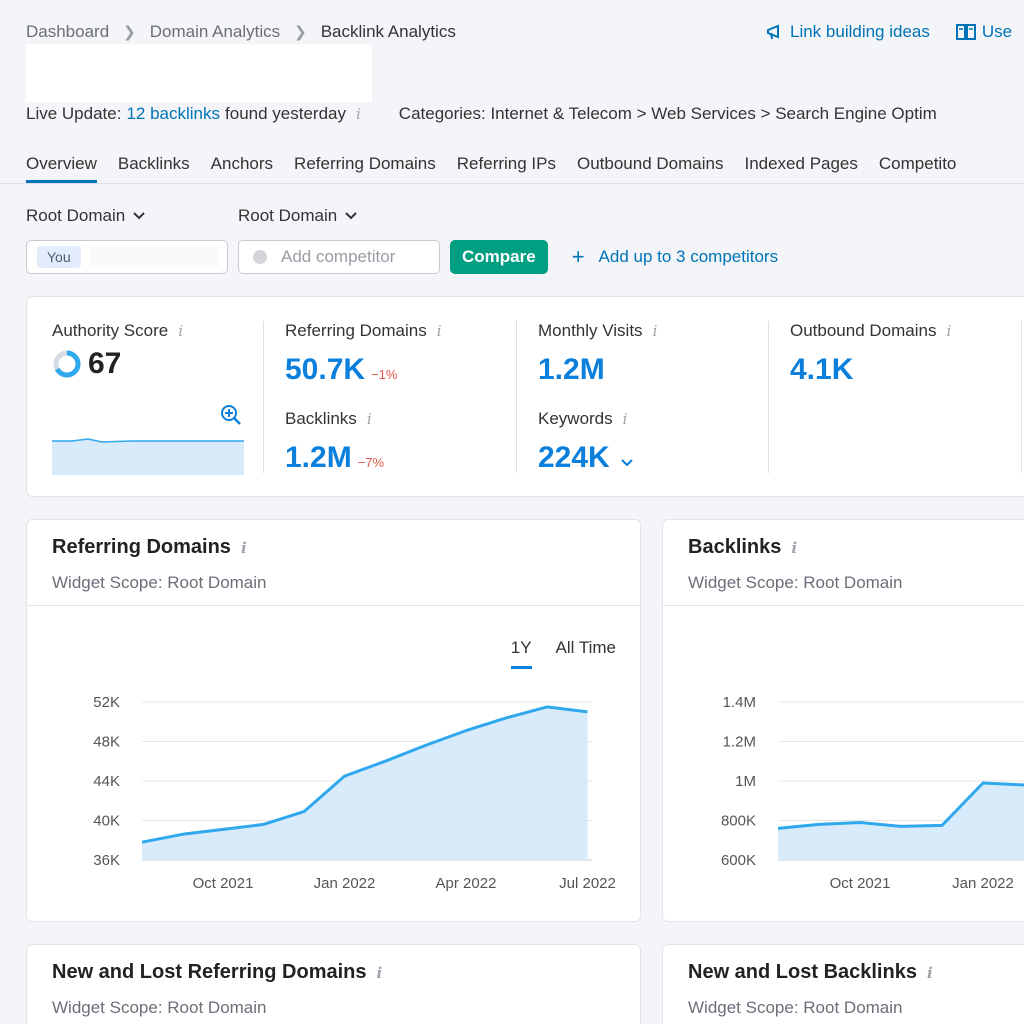 The image size is (1024, 1024). Describe the element at coordinates (325, 369) in the screenshot. I see `referring-domains-value: 50.7K` at that location.